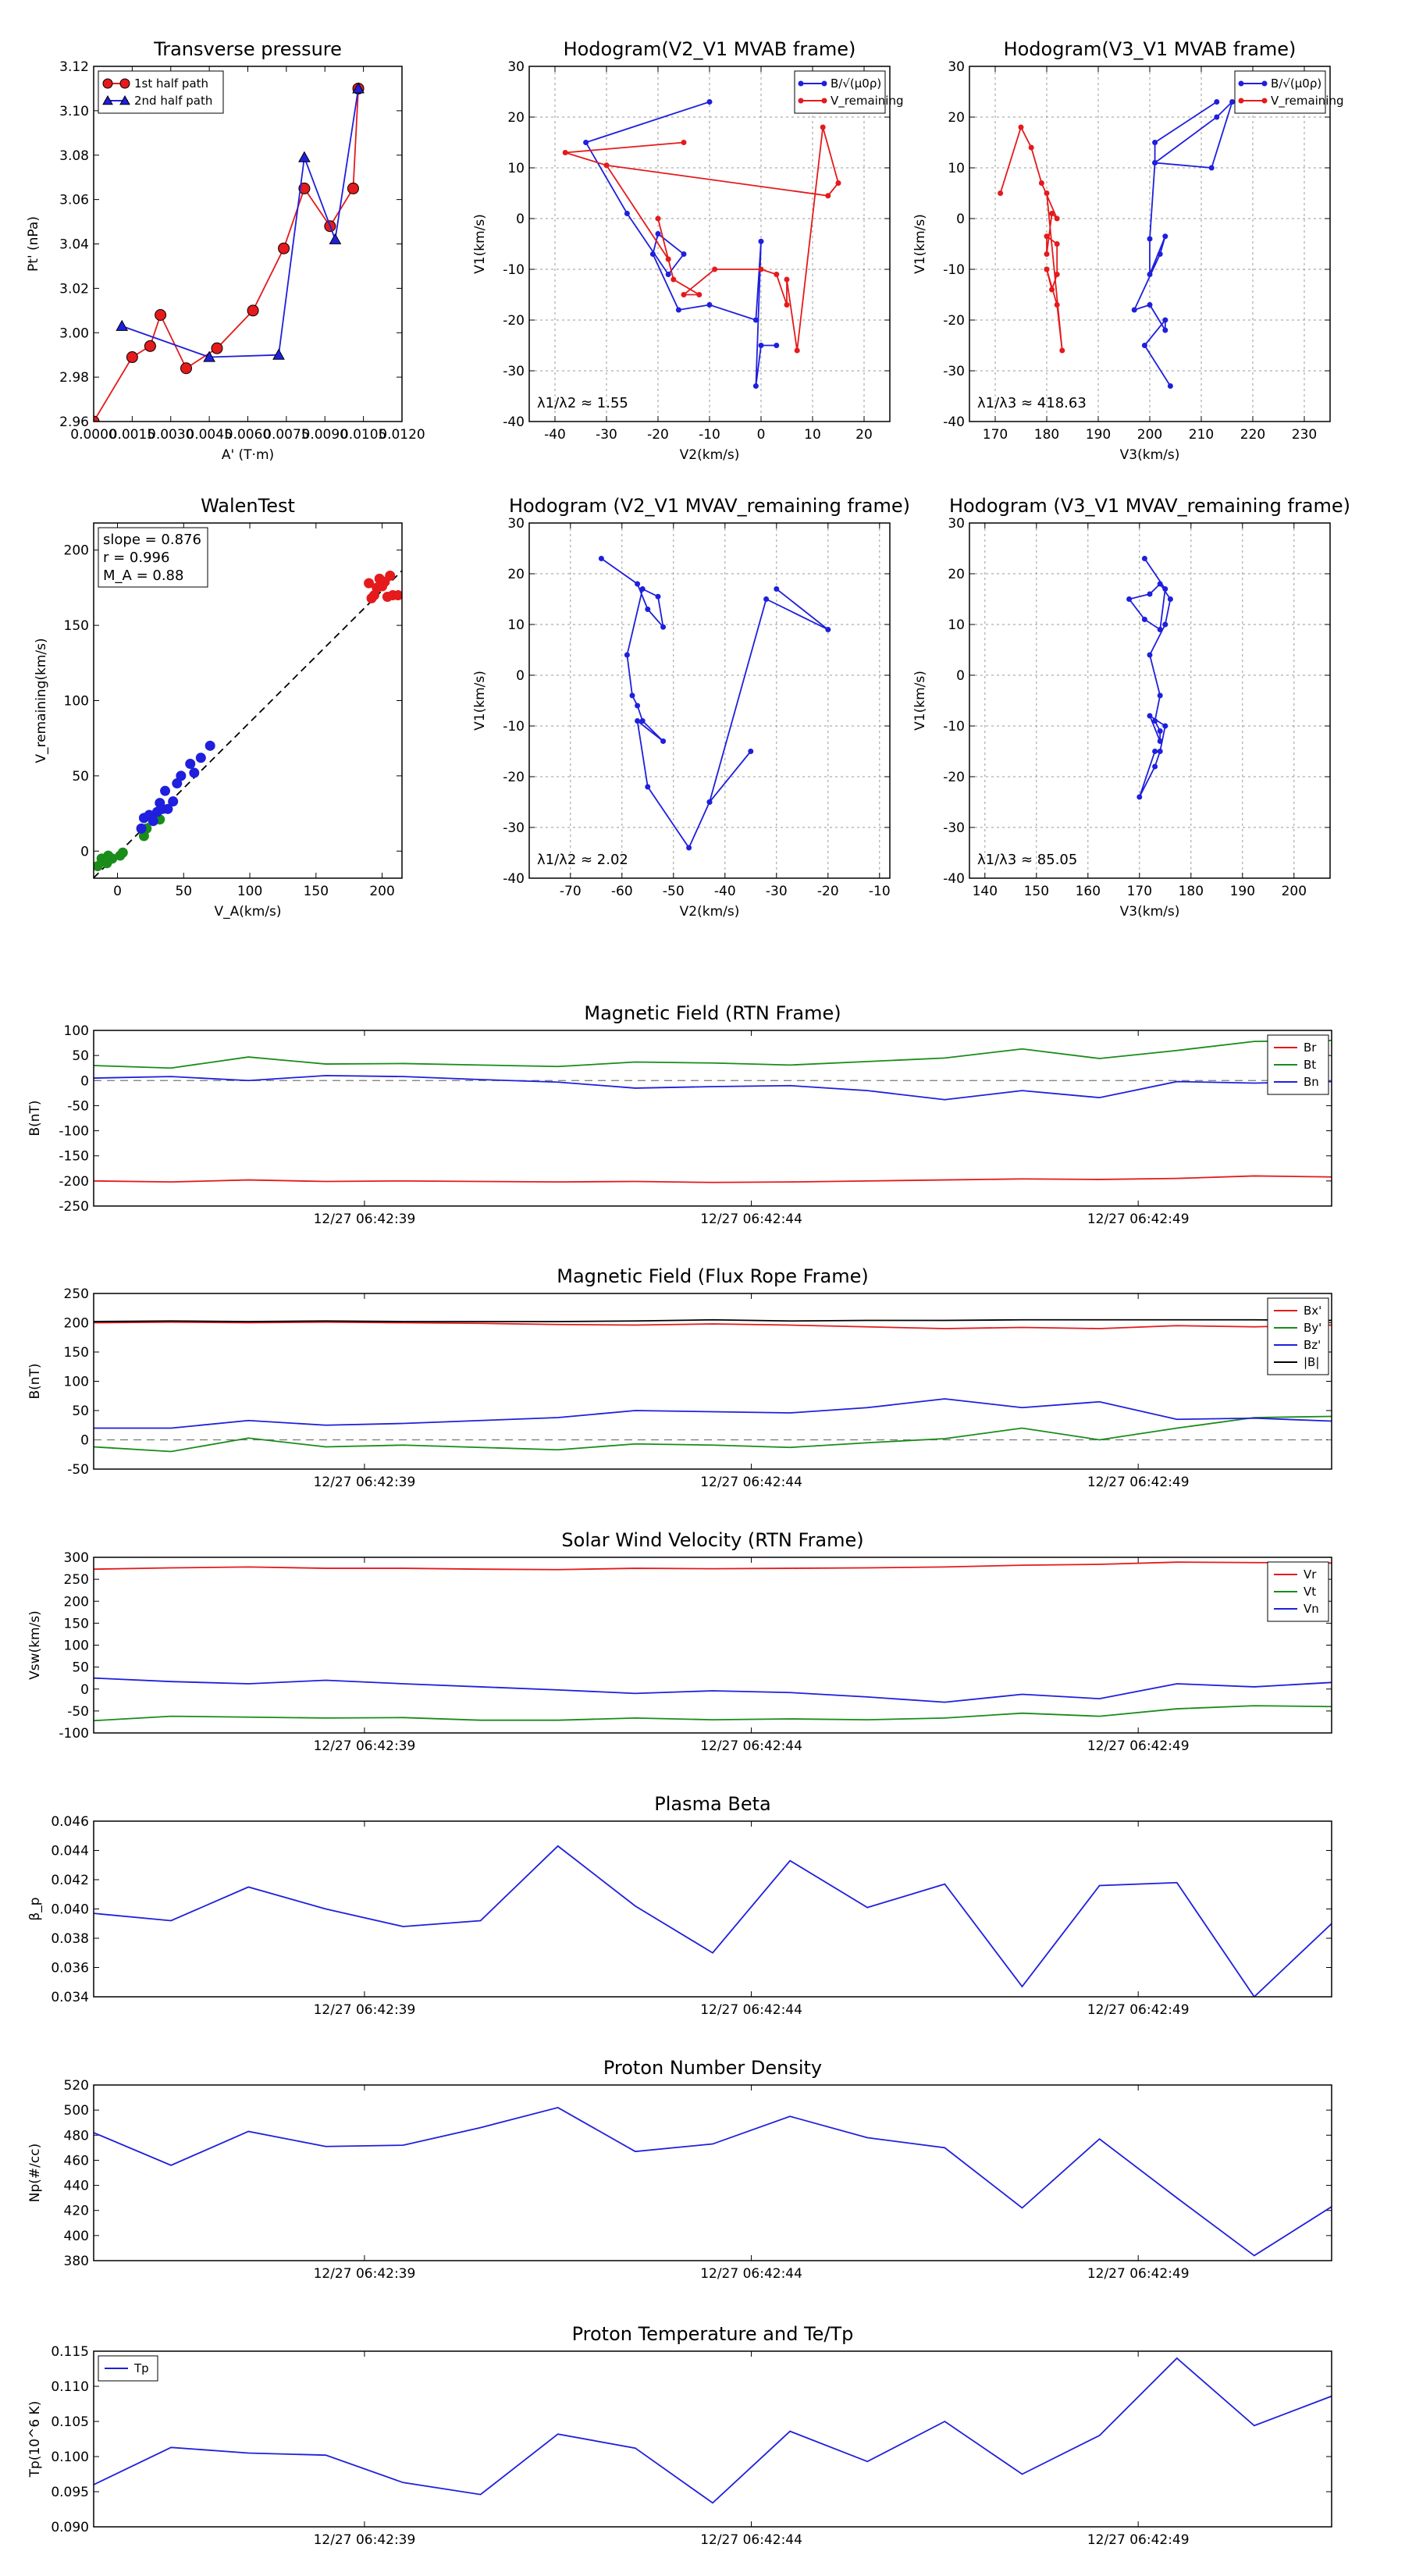  What do you see at coordinates (954, 828) in the screenshot?
I see `y-tick-label: -30` at bounding box center [954, 828].